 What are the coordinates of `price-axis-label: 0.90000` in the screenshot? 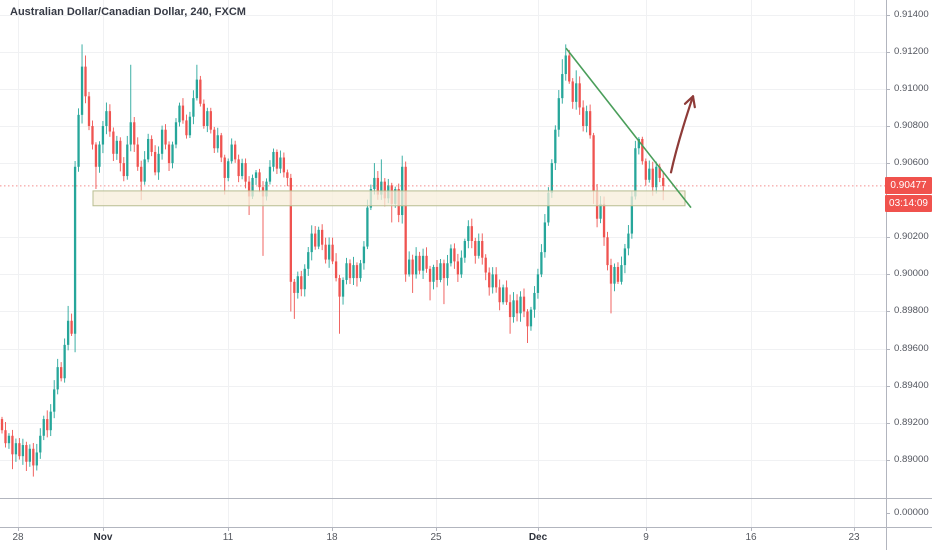 It's located at (911, 274).